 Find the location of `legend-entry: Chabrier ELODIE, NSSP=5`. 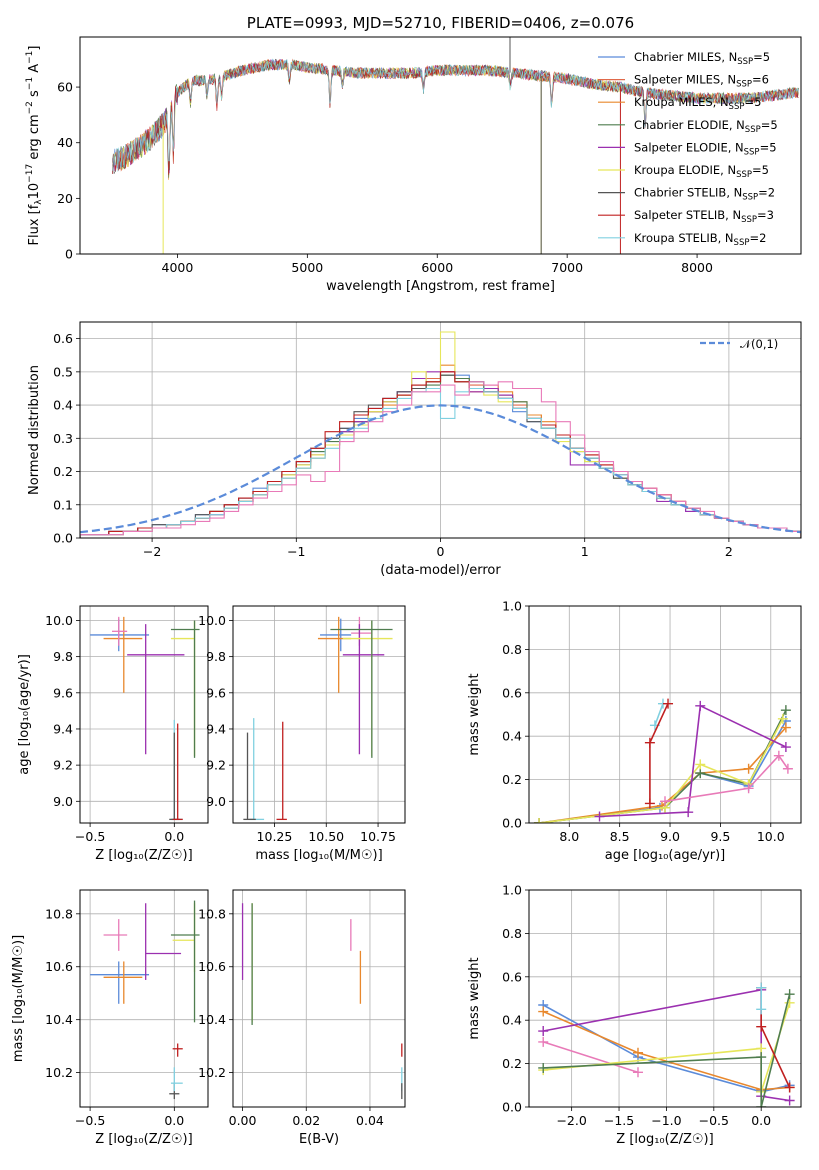

legend-entry: Chabrier ELODIE, NSSP=5 is located at coordinates (706, 126).